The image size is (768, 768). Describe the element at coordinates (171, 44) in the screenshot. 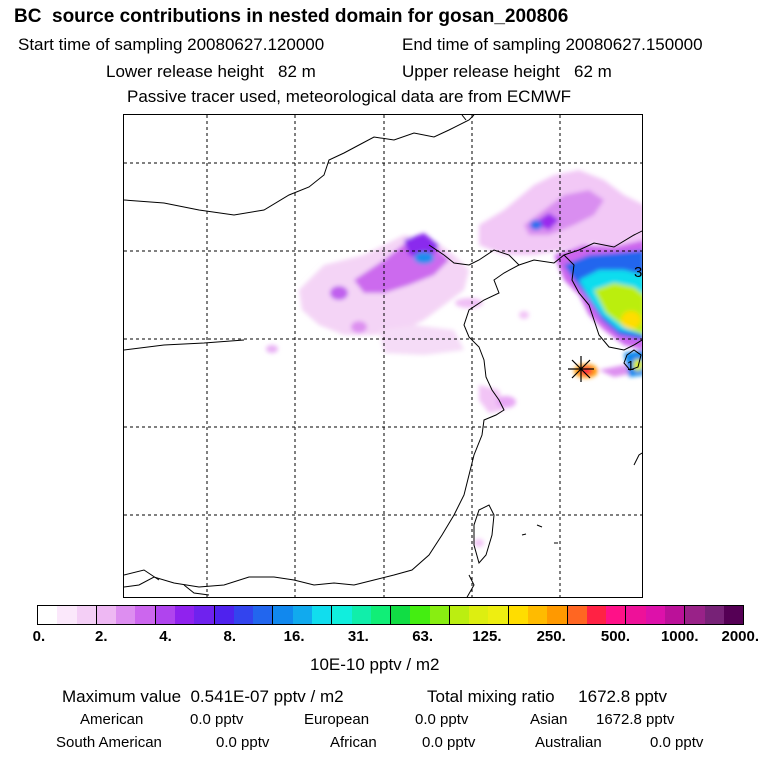

I see `start-time-label: Start time of sampling 20080627.120000` at that location.